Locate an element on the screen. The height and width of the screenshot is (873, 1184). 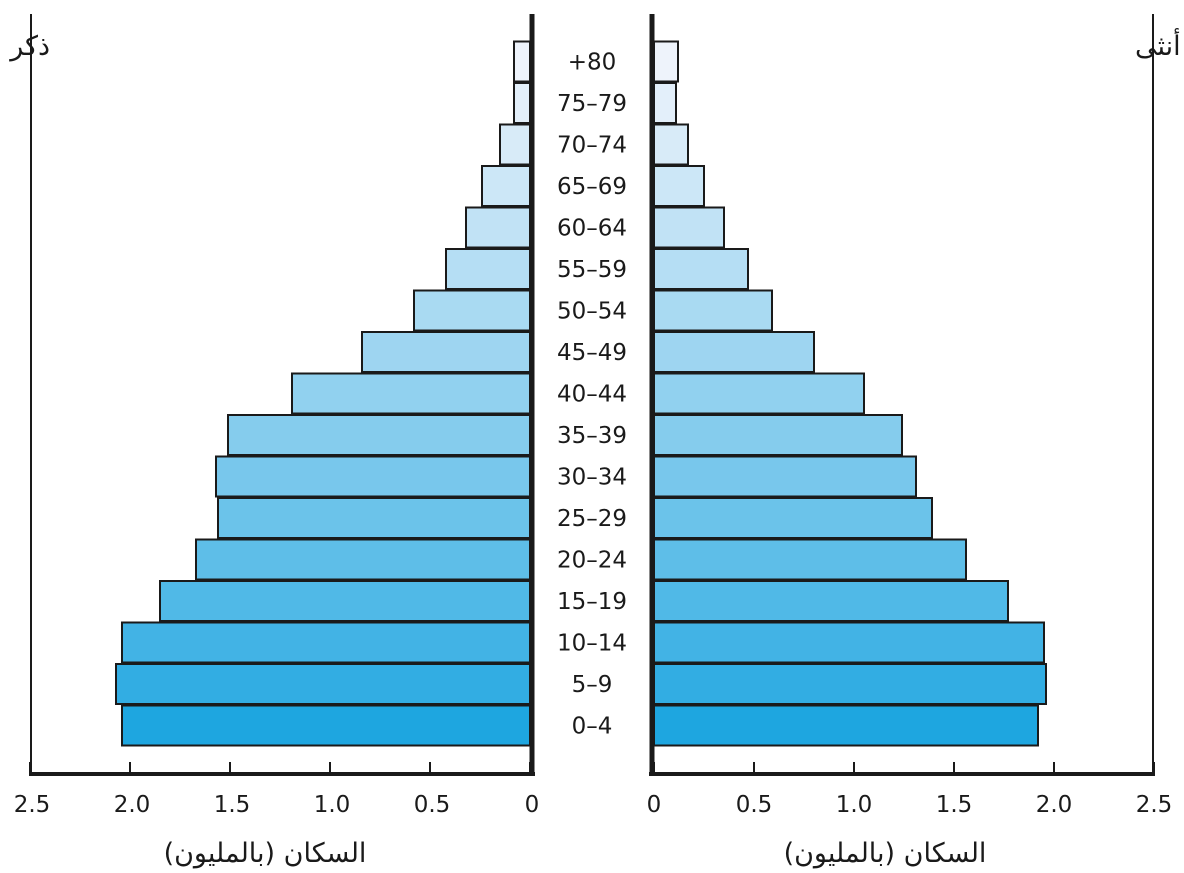
age-group-label: 0–4 is located at coordinates (592, 727).